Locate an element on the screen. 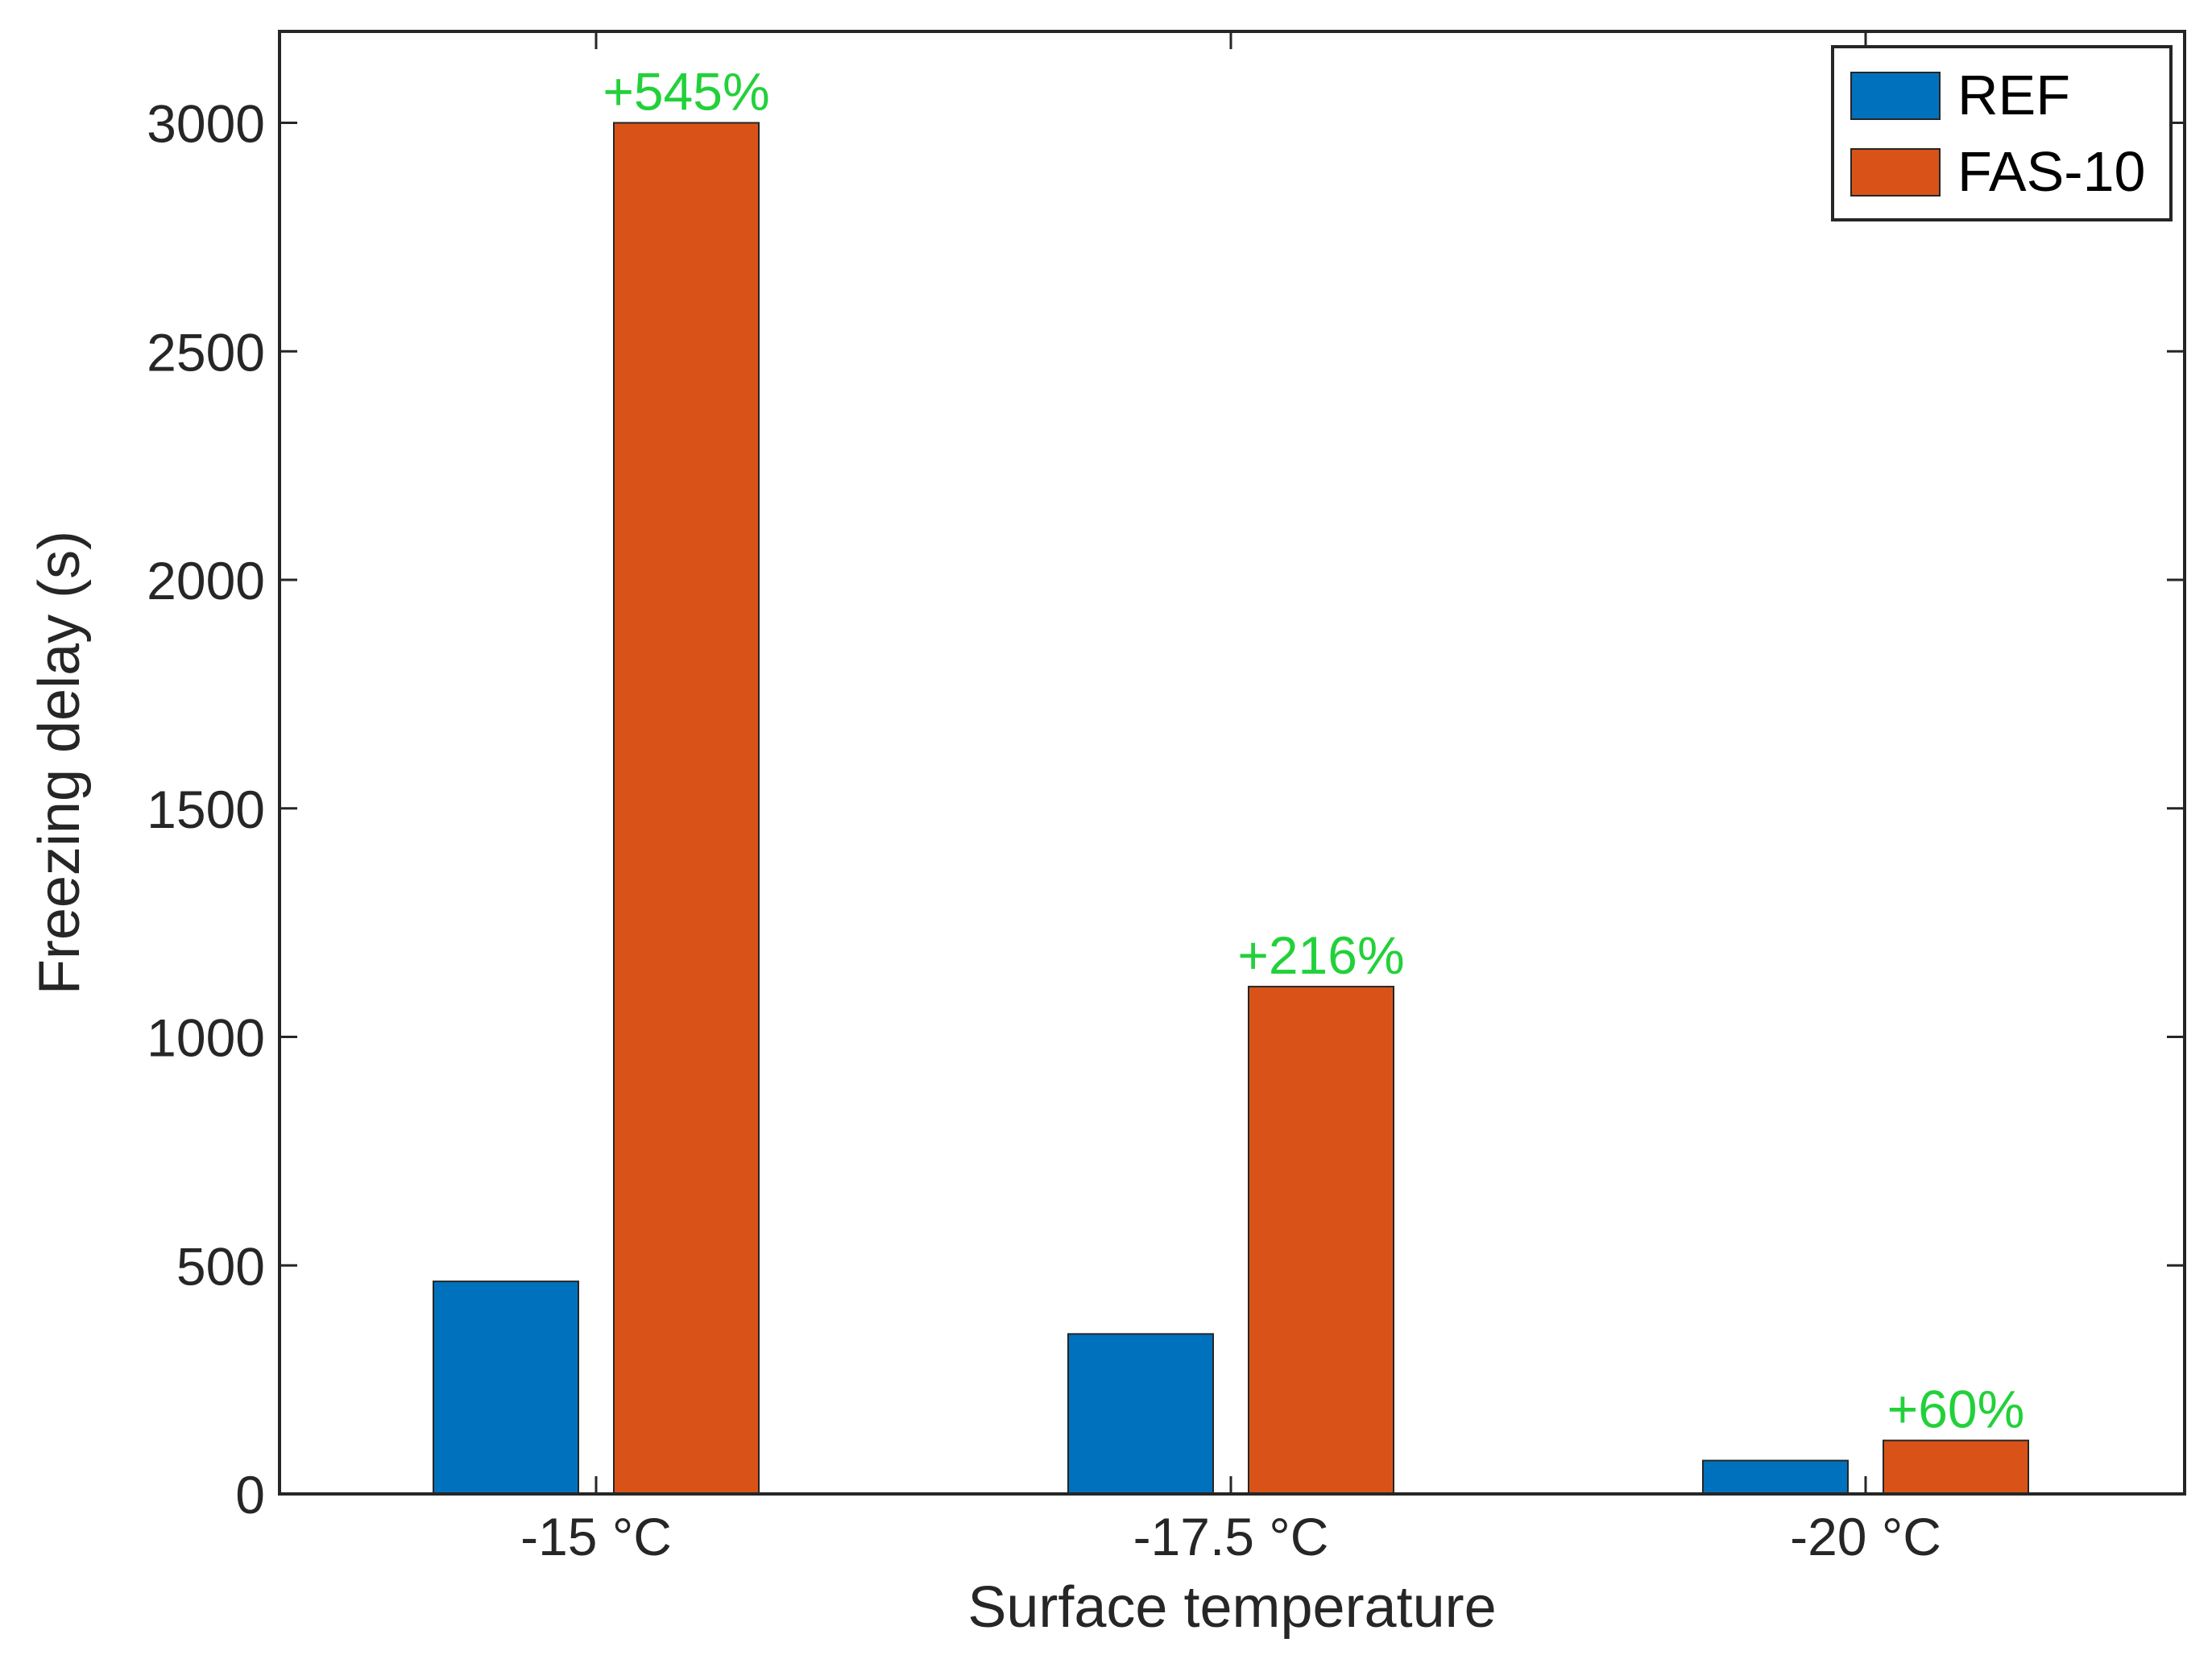 The height and width of the screenshot is (1655, 2212). y-tick-label: 3000 is located at coordinates (206, 124).